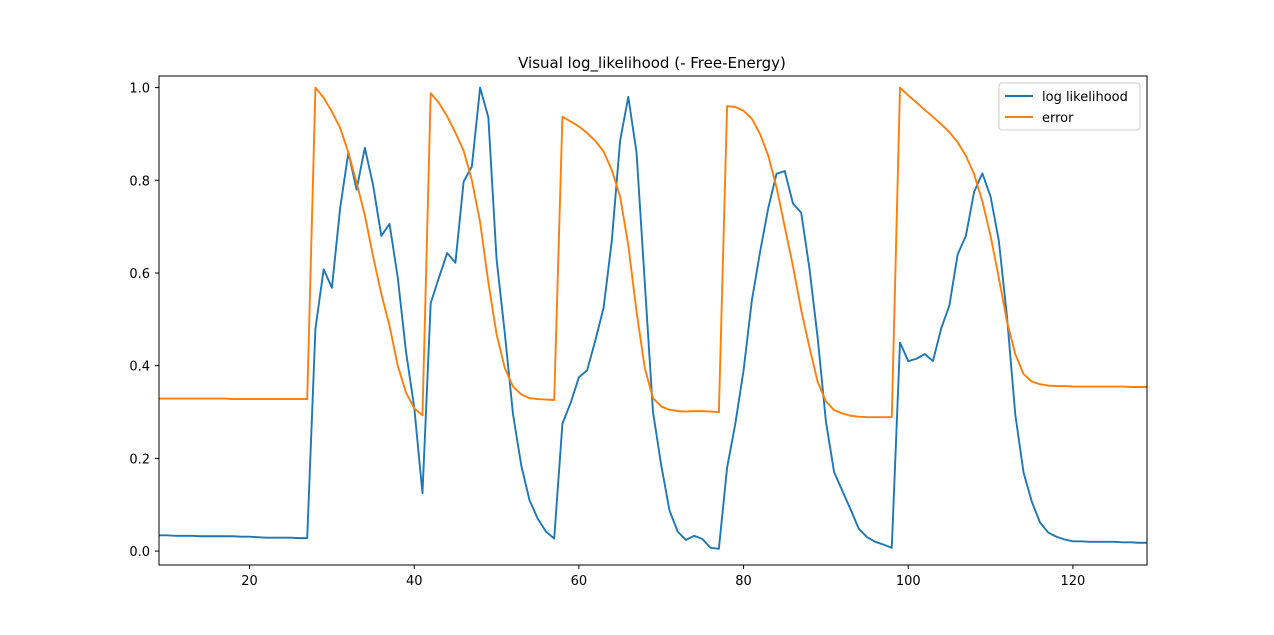 The image size is (1274, 635). What do you see at coordinates (249, 581) in the screenshot?
I see `x-tick-label: 20` at bounding box center [249, 581].